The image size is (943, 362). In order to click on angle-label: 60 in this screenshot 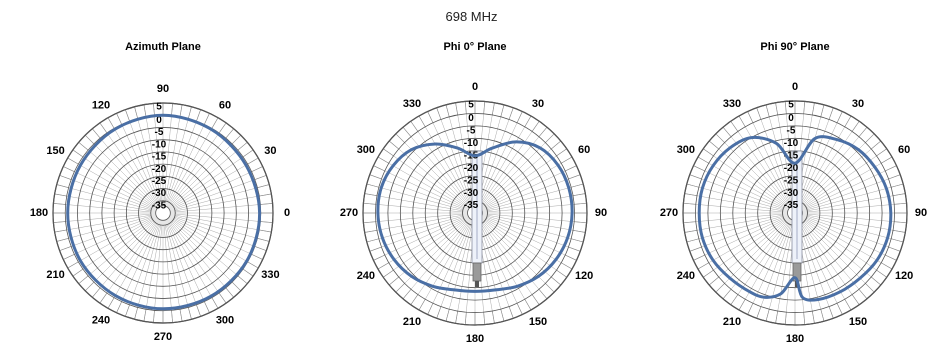, I will do `click(584, 150)`.